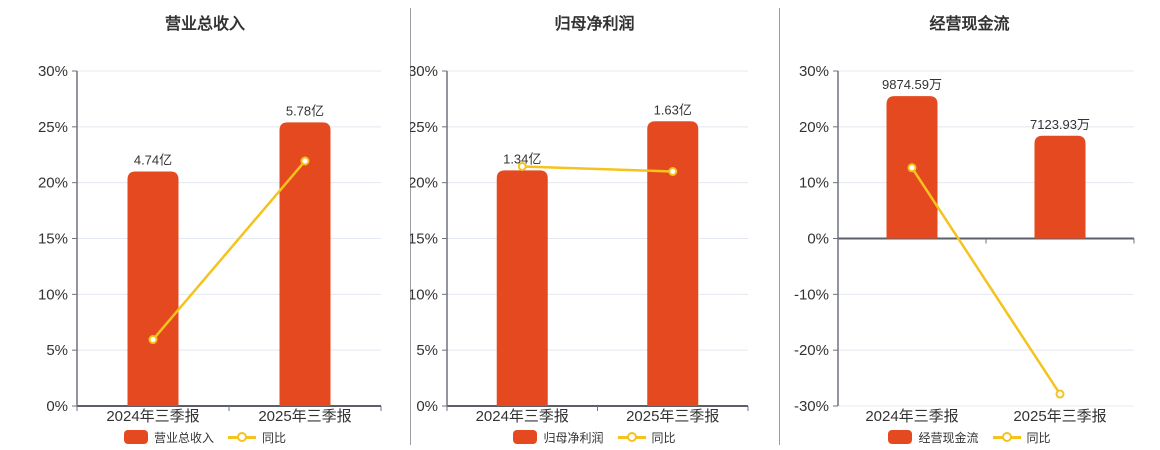  I want to click on net-profit-chart-legend: 归母净利润 同比, so click(594, 437).